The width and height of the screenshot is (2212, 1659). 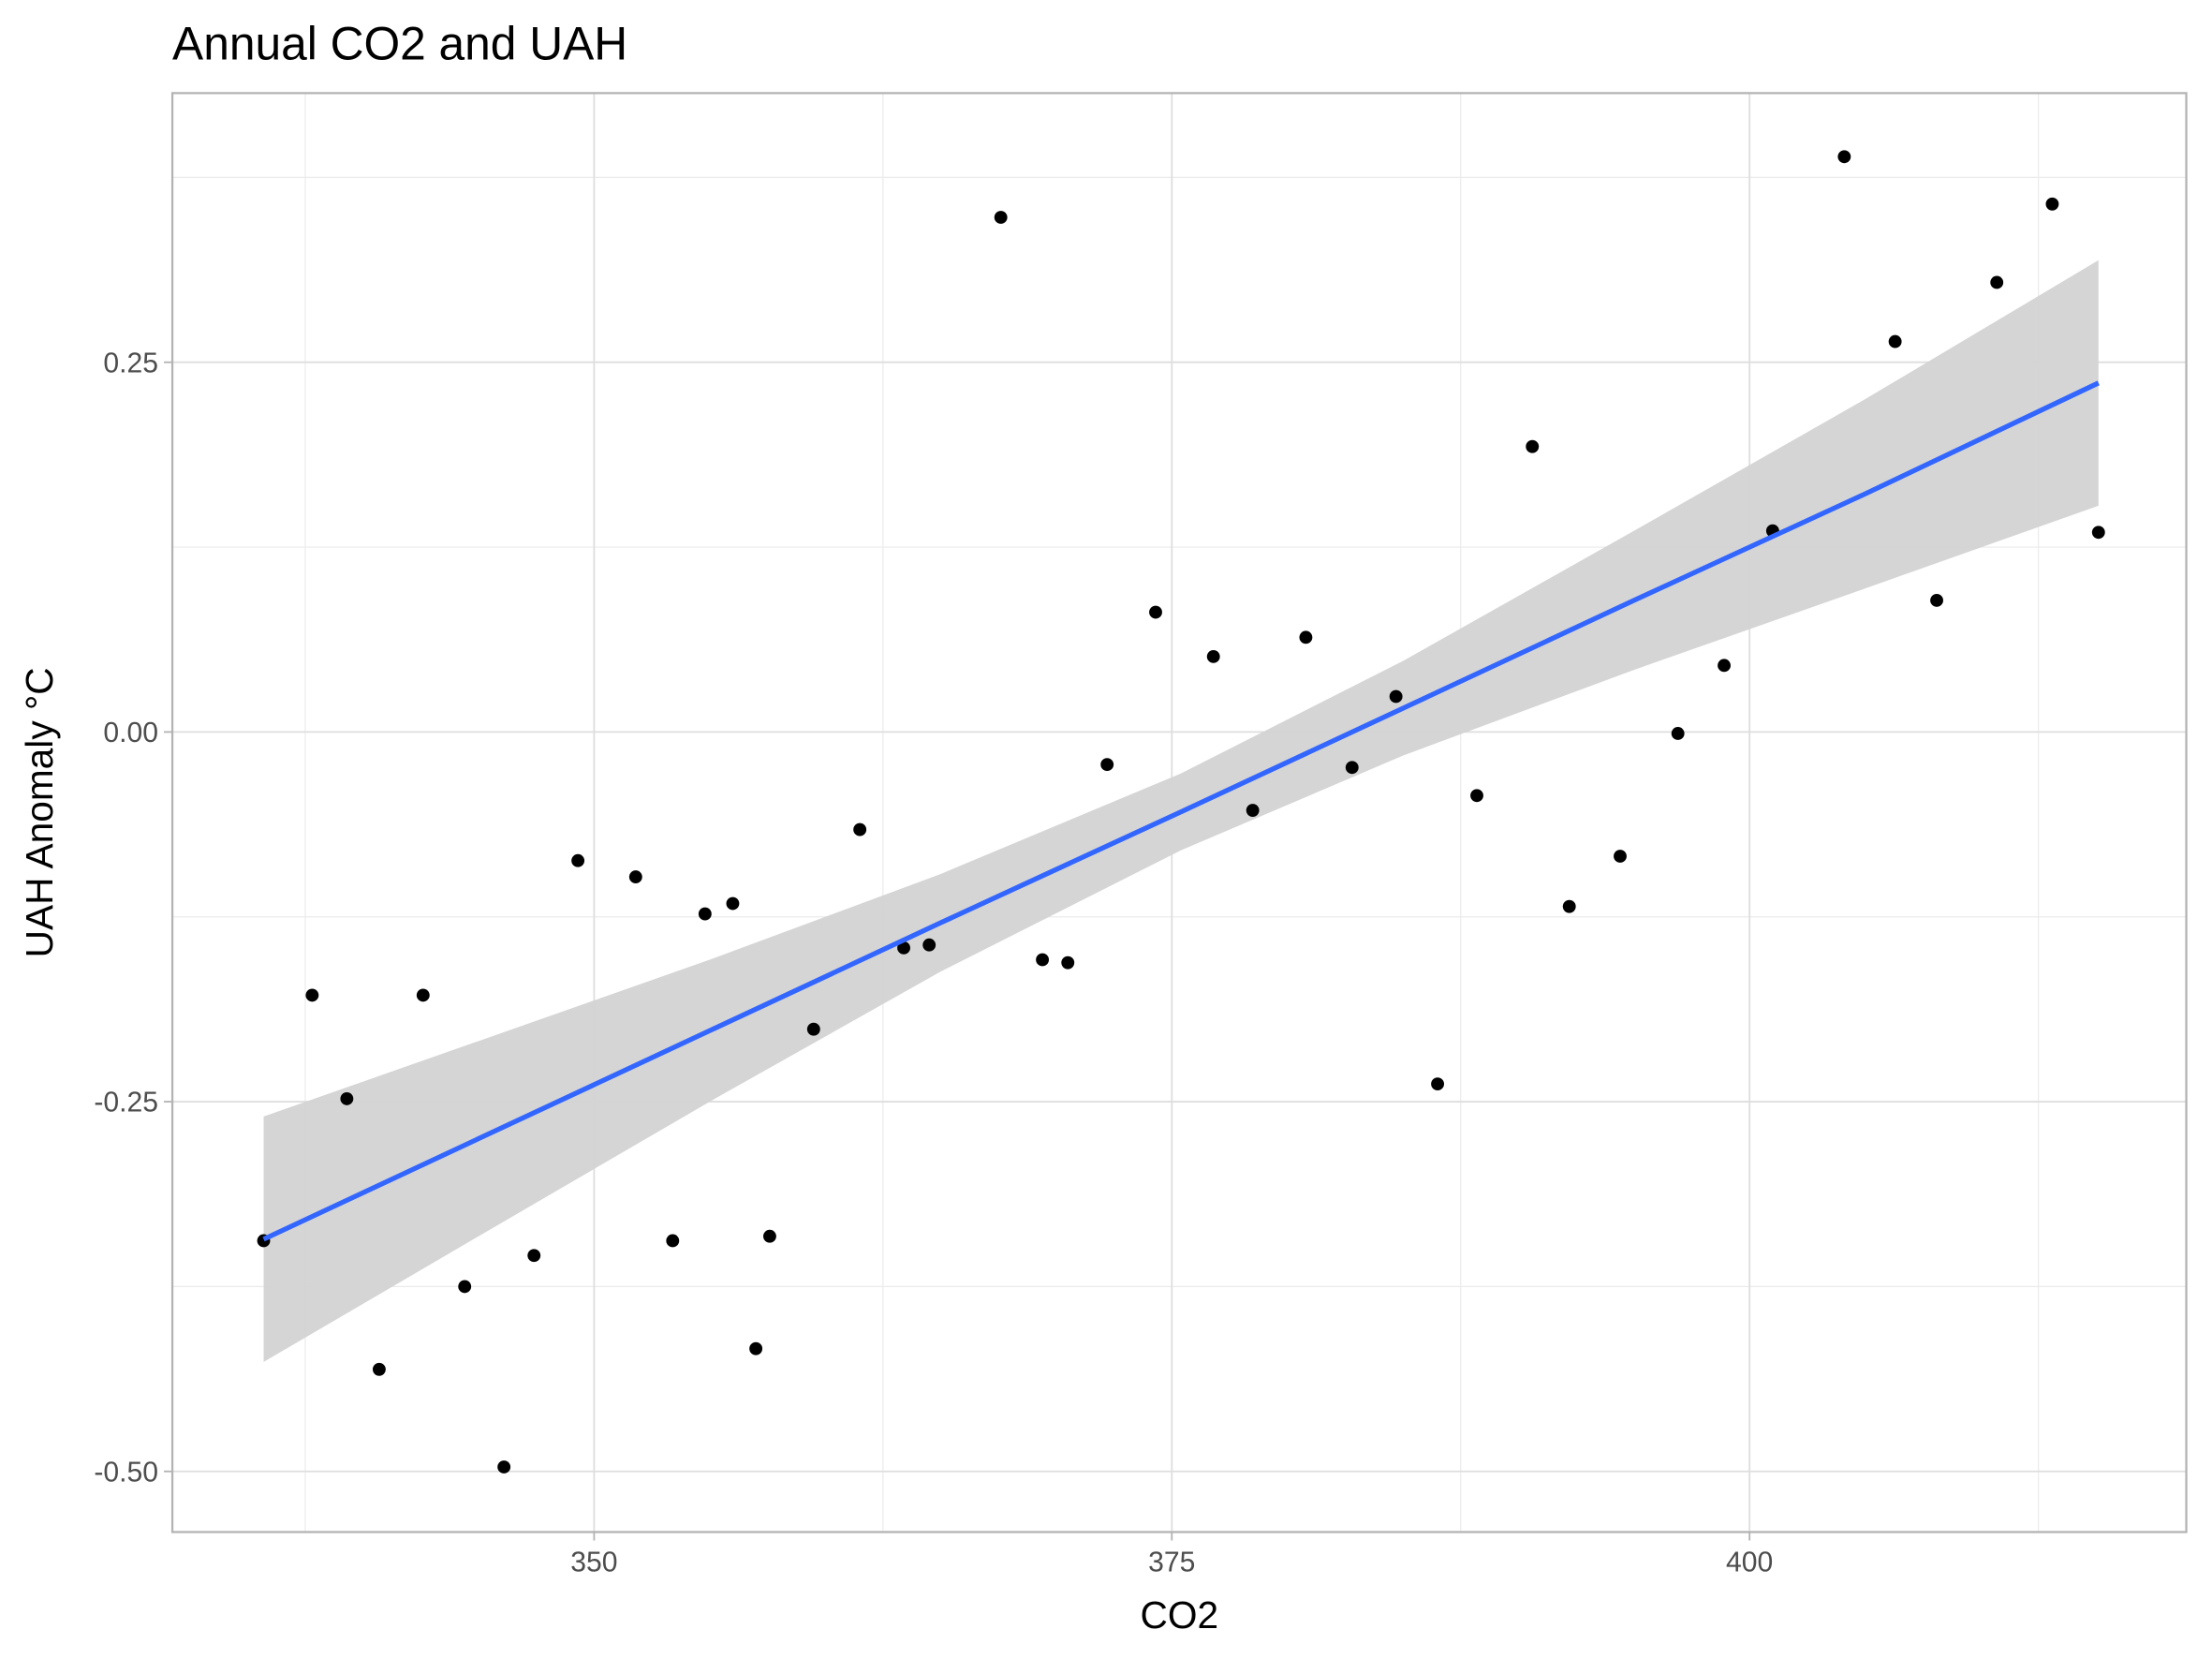 What do you see at coordinates (400, 43) in the screenshot?
I see `chart-title: Annual CO2 and UAH` at bounding box center [400, 43].